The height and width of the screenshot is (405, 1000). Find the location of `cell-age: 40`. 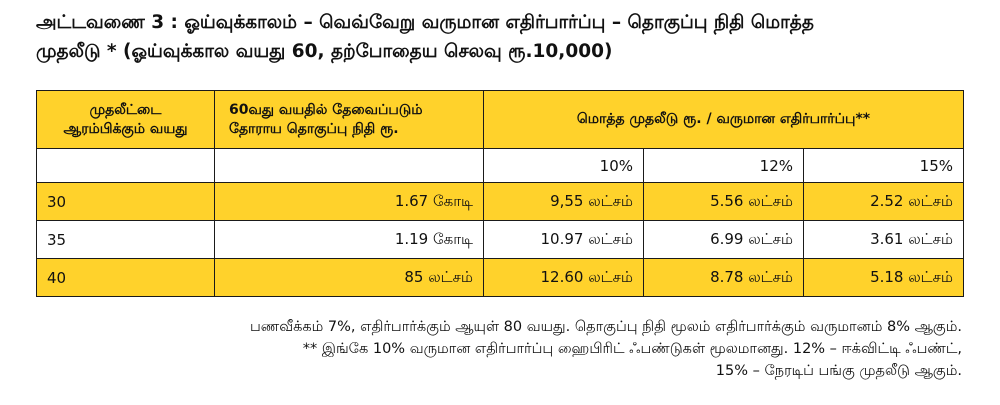

cell-age: 40 is located at coordinates (125, 277).